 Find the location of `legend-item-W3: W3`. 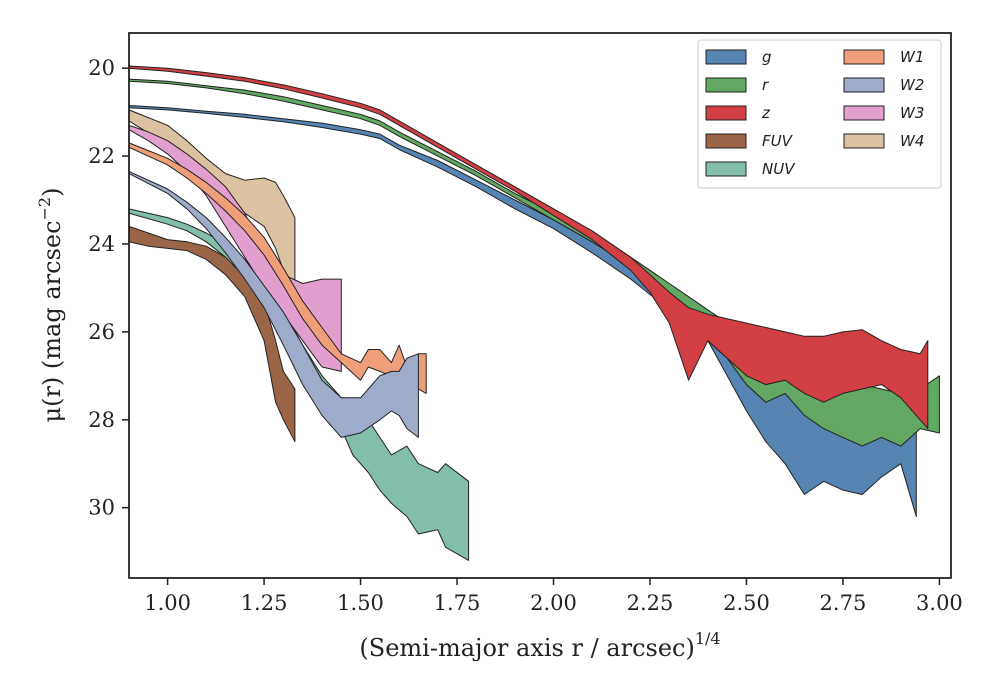

legend-item-W3: W3 is located at coordinates (883, 113).